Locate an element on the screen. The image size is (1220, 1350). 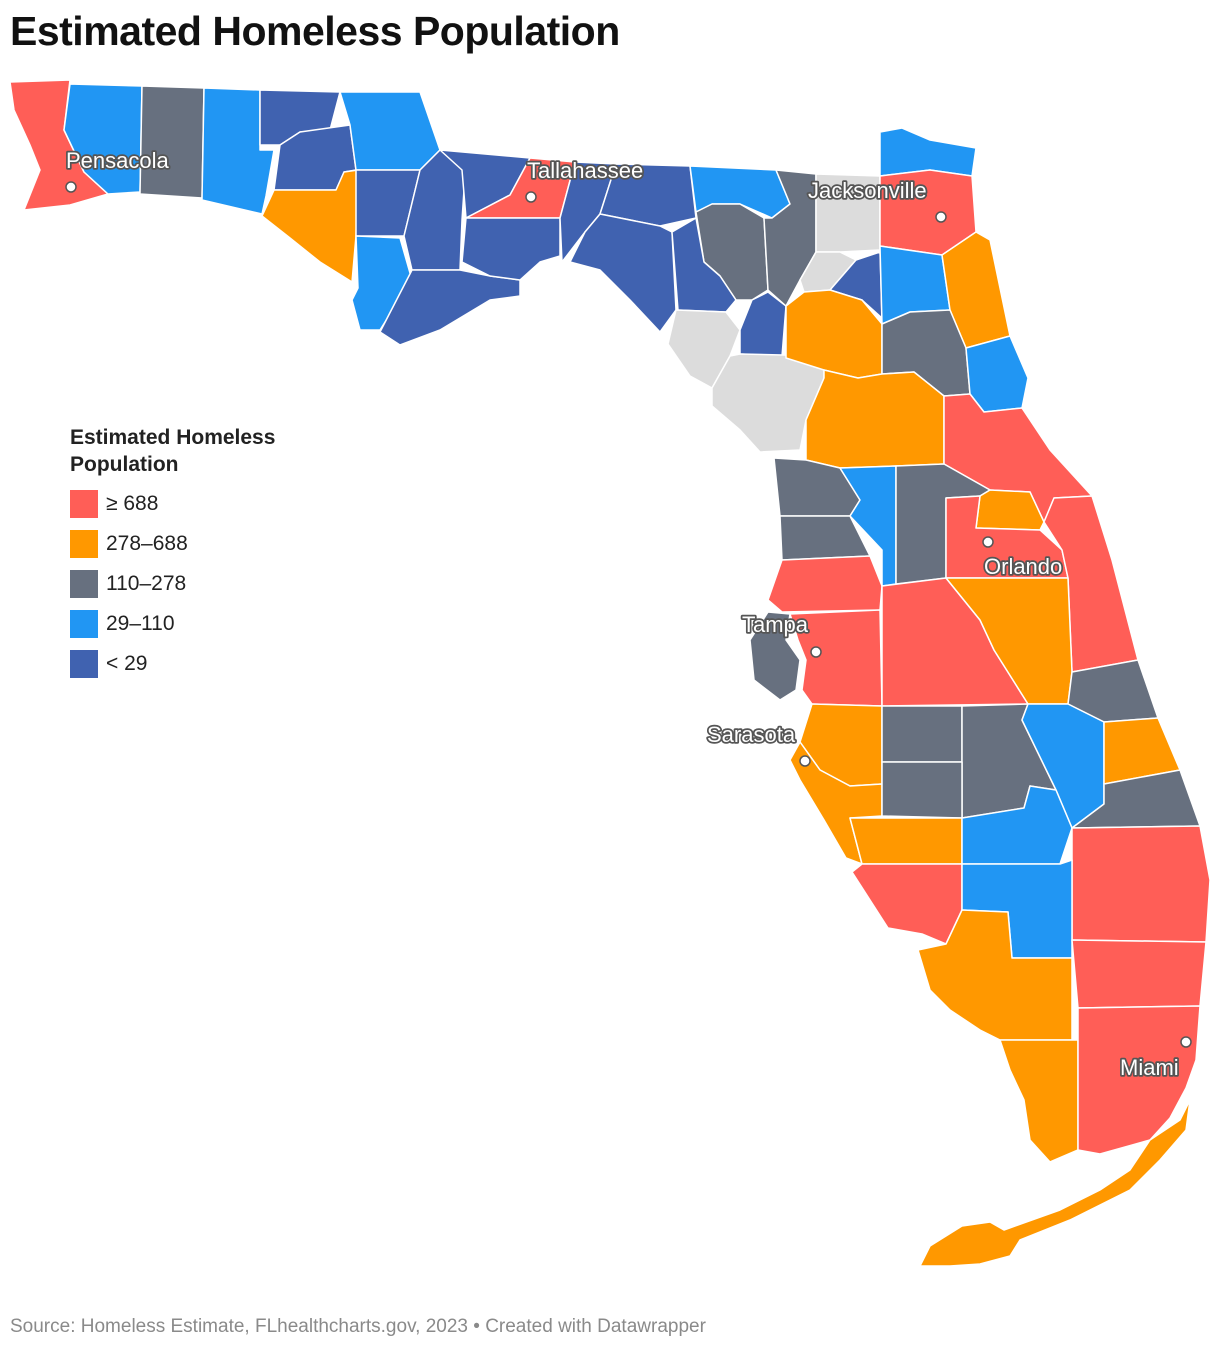
county-gilchrist is located at coordinates (763, 324).